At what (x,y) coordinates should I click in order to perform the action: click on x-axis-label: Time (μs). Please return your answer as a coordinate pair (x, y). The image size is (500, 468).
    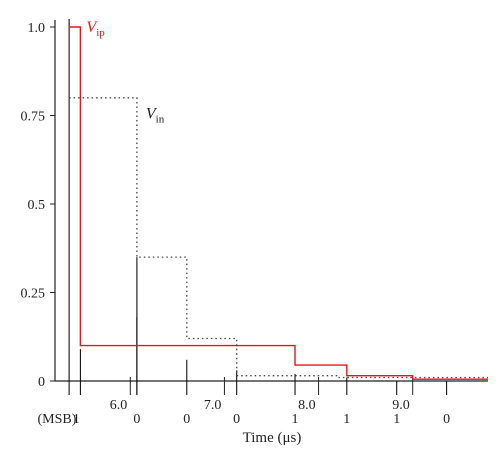
    Looking at the image, I should click on (272, 438).